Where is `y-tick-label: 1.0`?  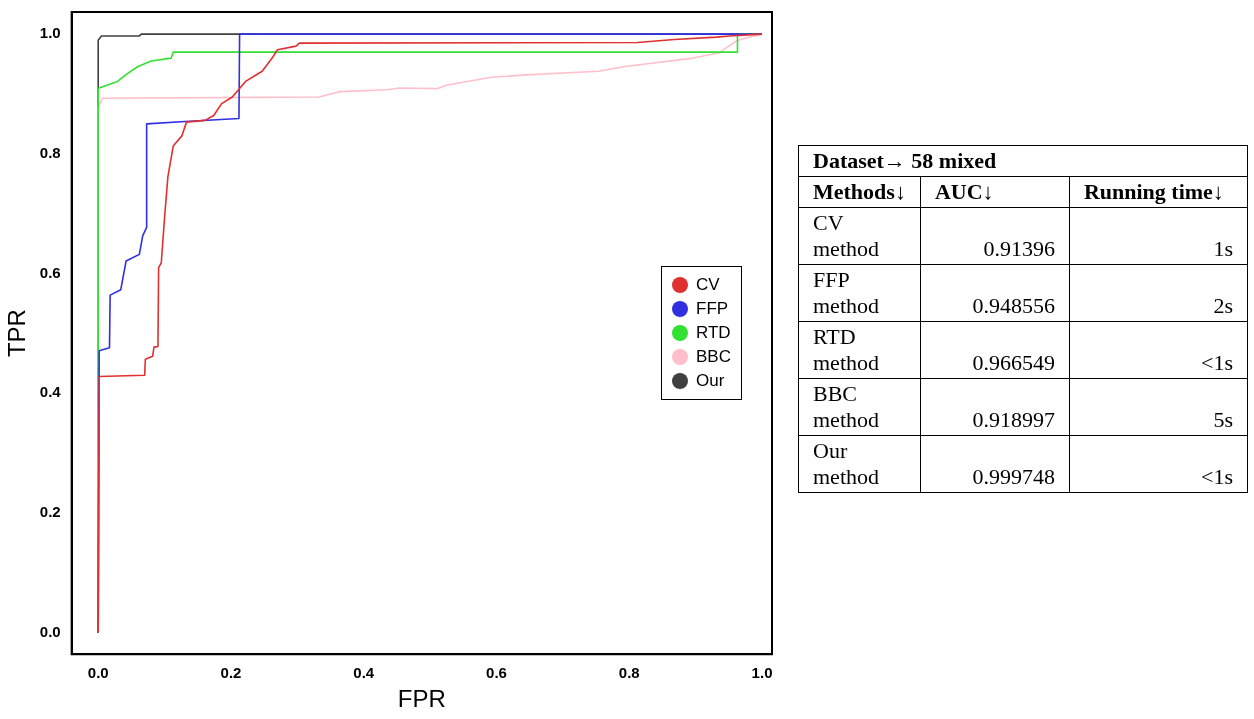 y-tick-label: 1.0 is located at coordinates (50, 33).